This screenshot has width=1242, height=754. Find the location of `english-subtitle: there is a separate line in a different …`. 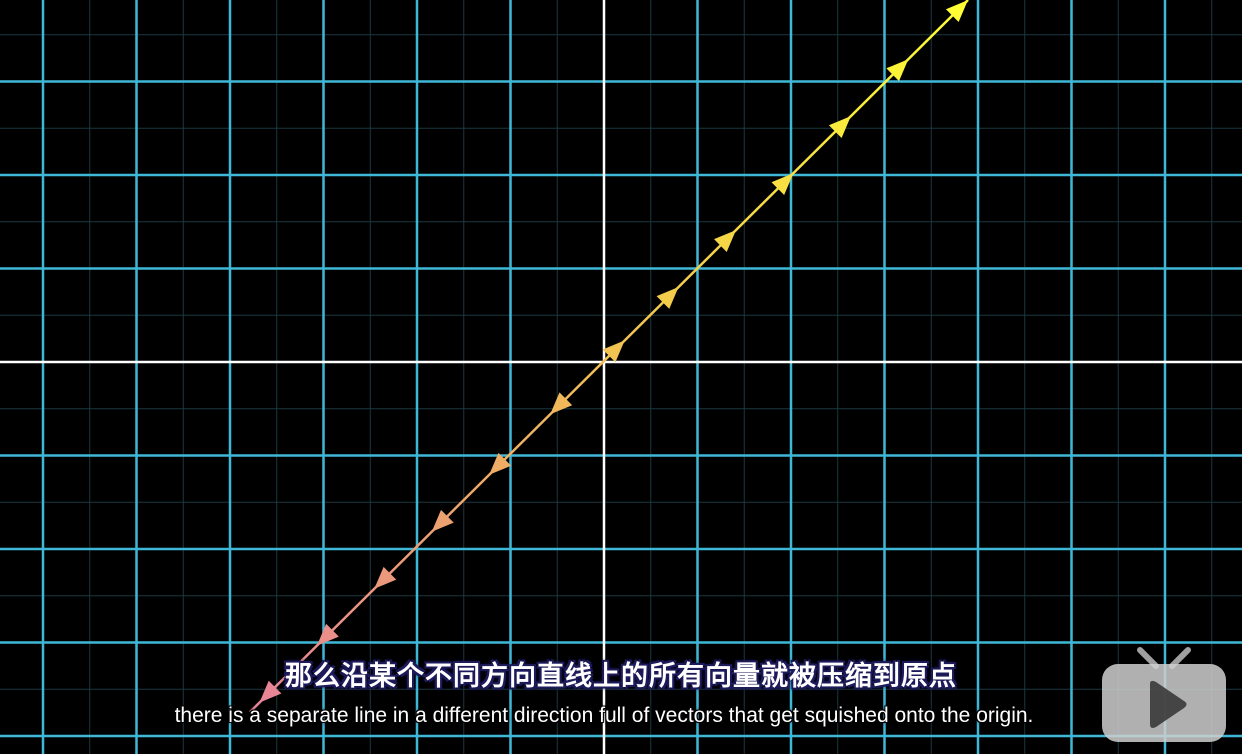

english-subtitle: there is a separate line in a different … is located at coordinates (604, 715).